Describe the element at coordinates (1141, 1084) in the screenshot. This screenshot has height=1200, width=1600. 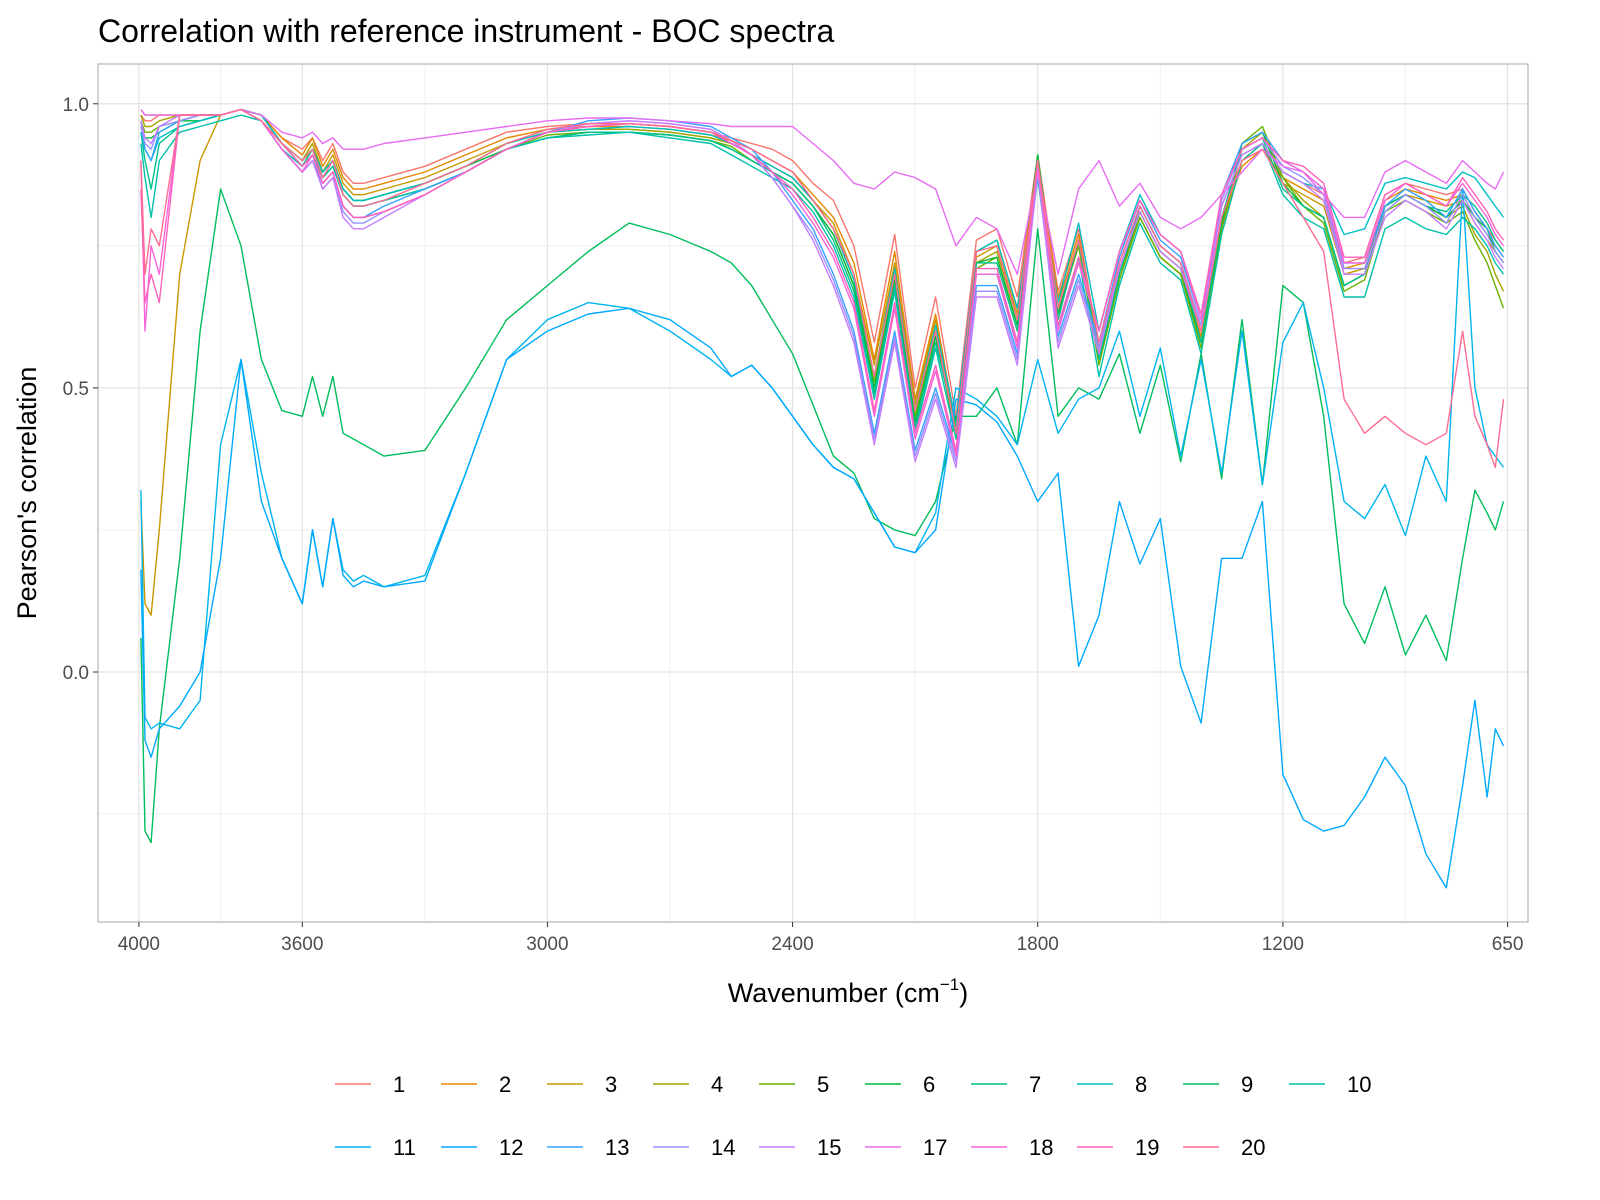
I see `legend-label-8: 8` at that location.